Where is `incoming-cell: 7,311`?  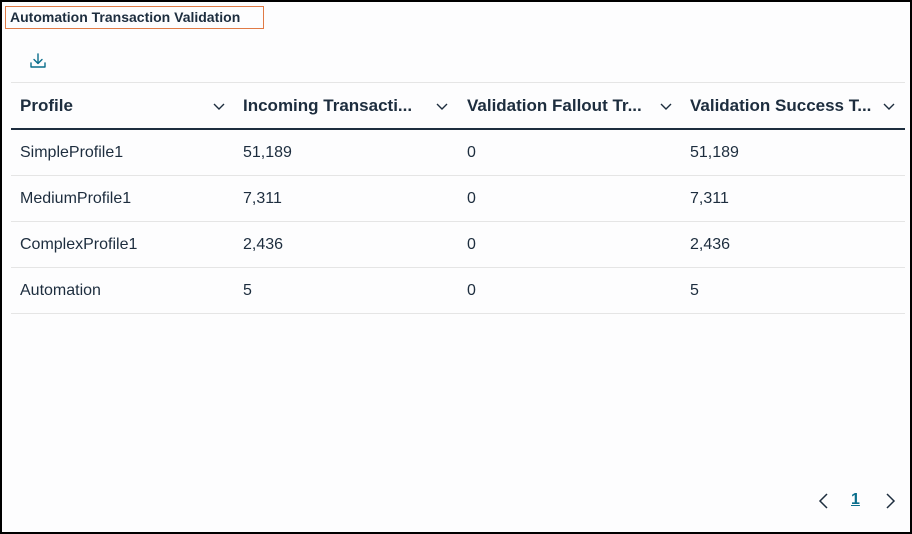 incoming-cell: 7,311 is located at coordinates (262, 198).